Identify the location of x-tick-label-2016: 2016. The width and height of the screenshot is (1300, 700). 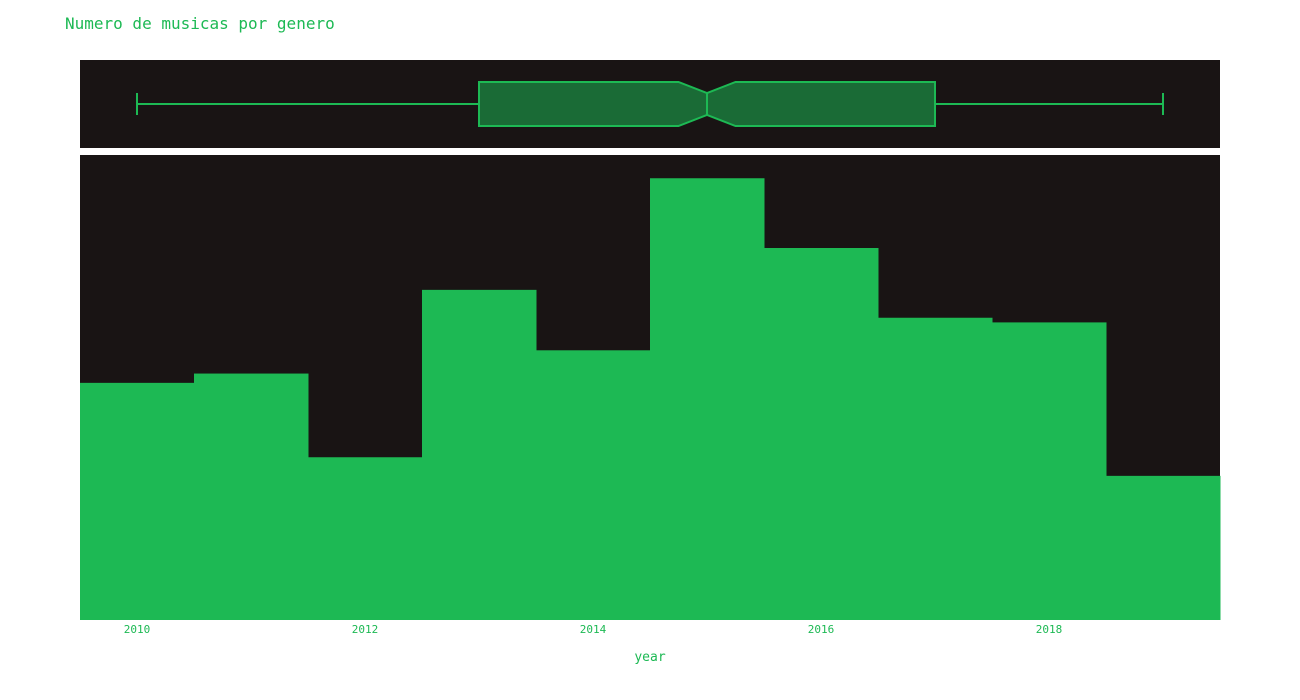
(821, 629).